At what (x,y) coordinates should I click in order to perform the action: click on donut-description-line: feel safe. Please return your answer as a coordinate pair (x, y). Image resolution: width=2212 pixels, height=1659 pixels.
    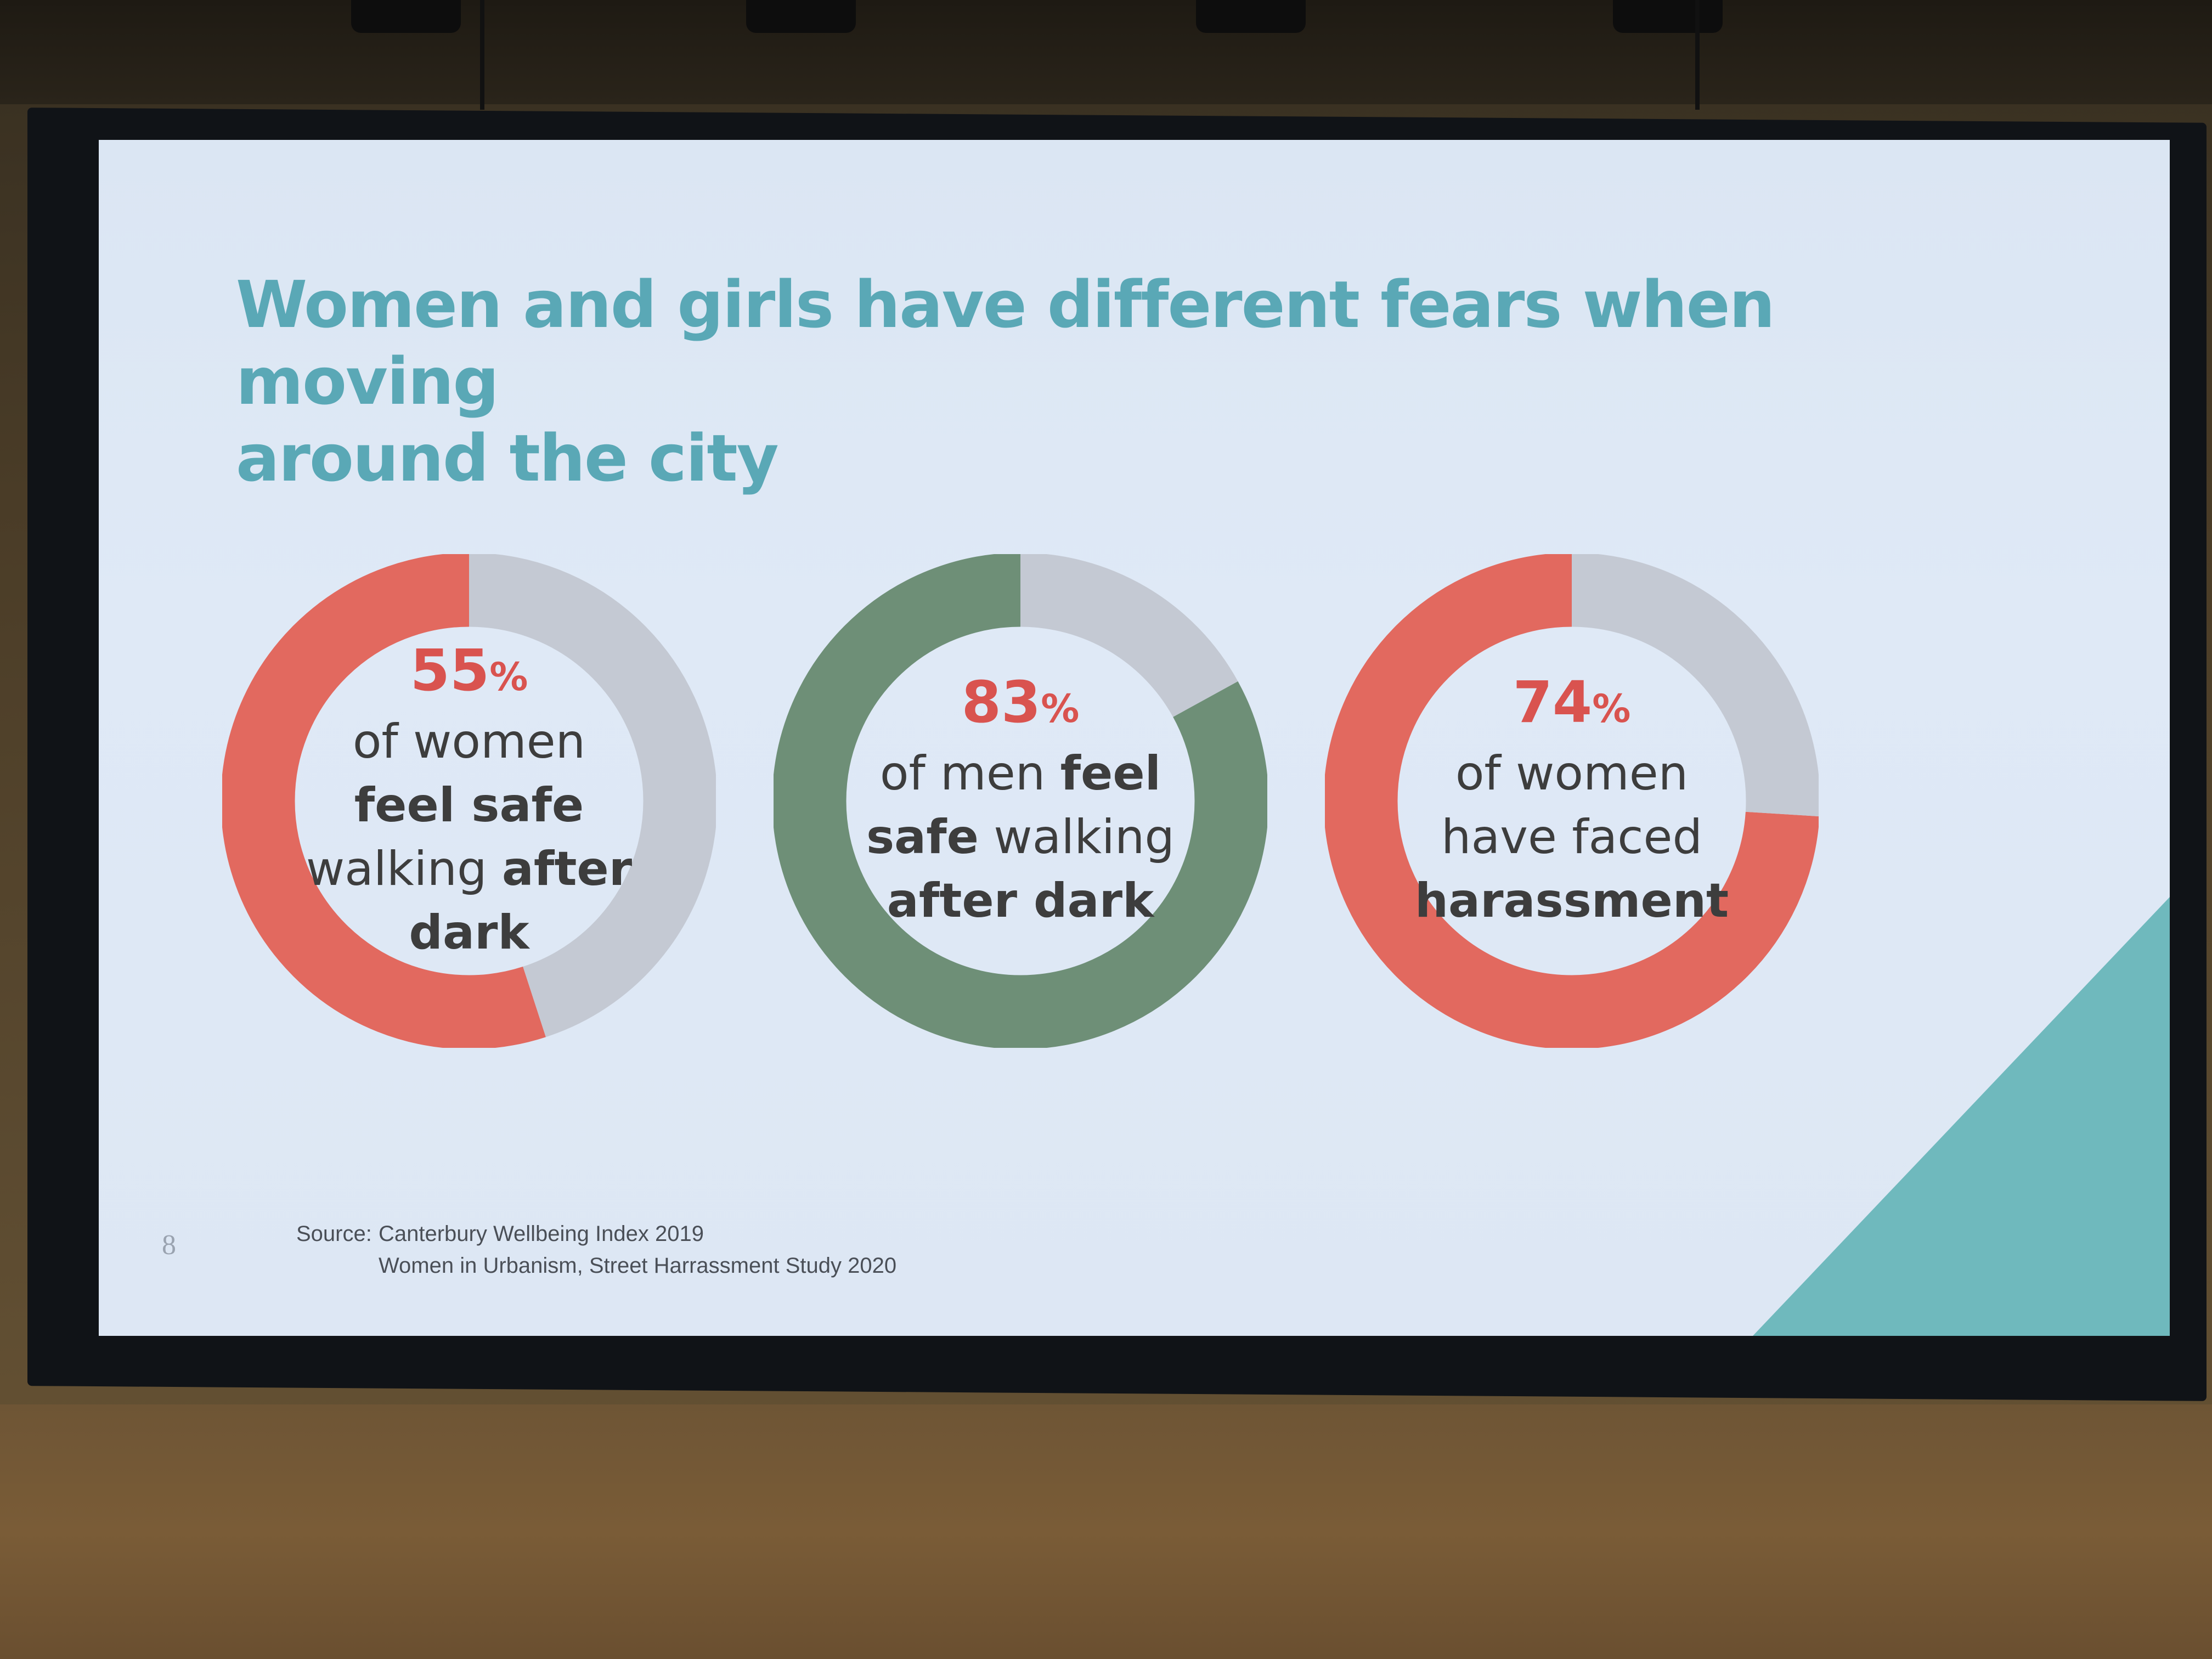
    Looking at the image, I should click on (469, 806).